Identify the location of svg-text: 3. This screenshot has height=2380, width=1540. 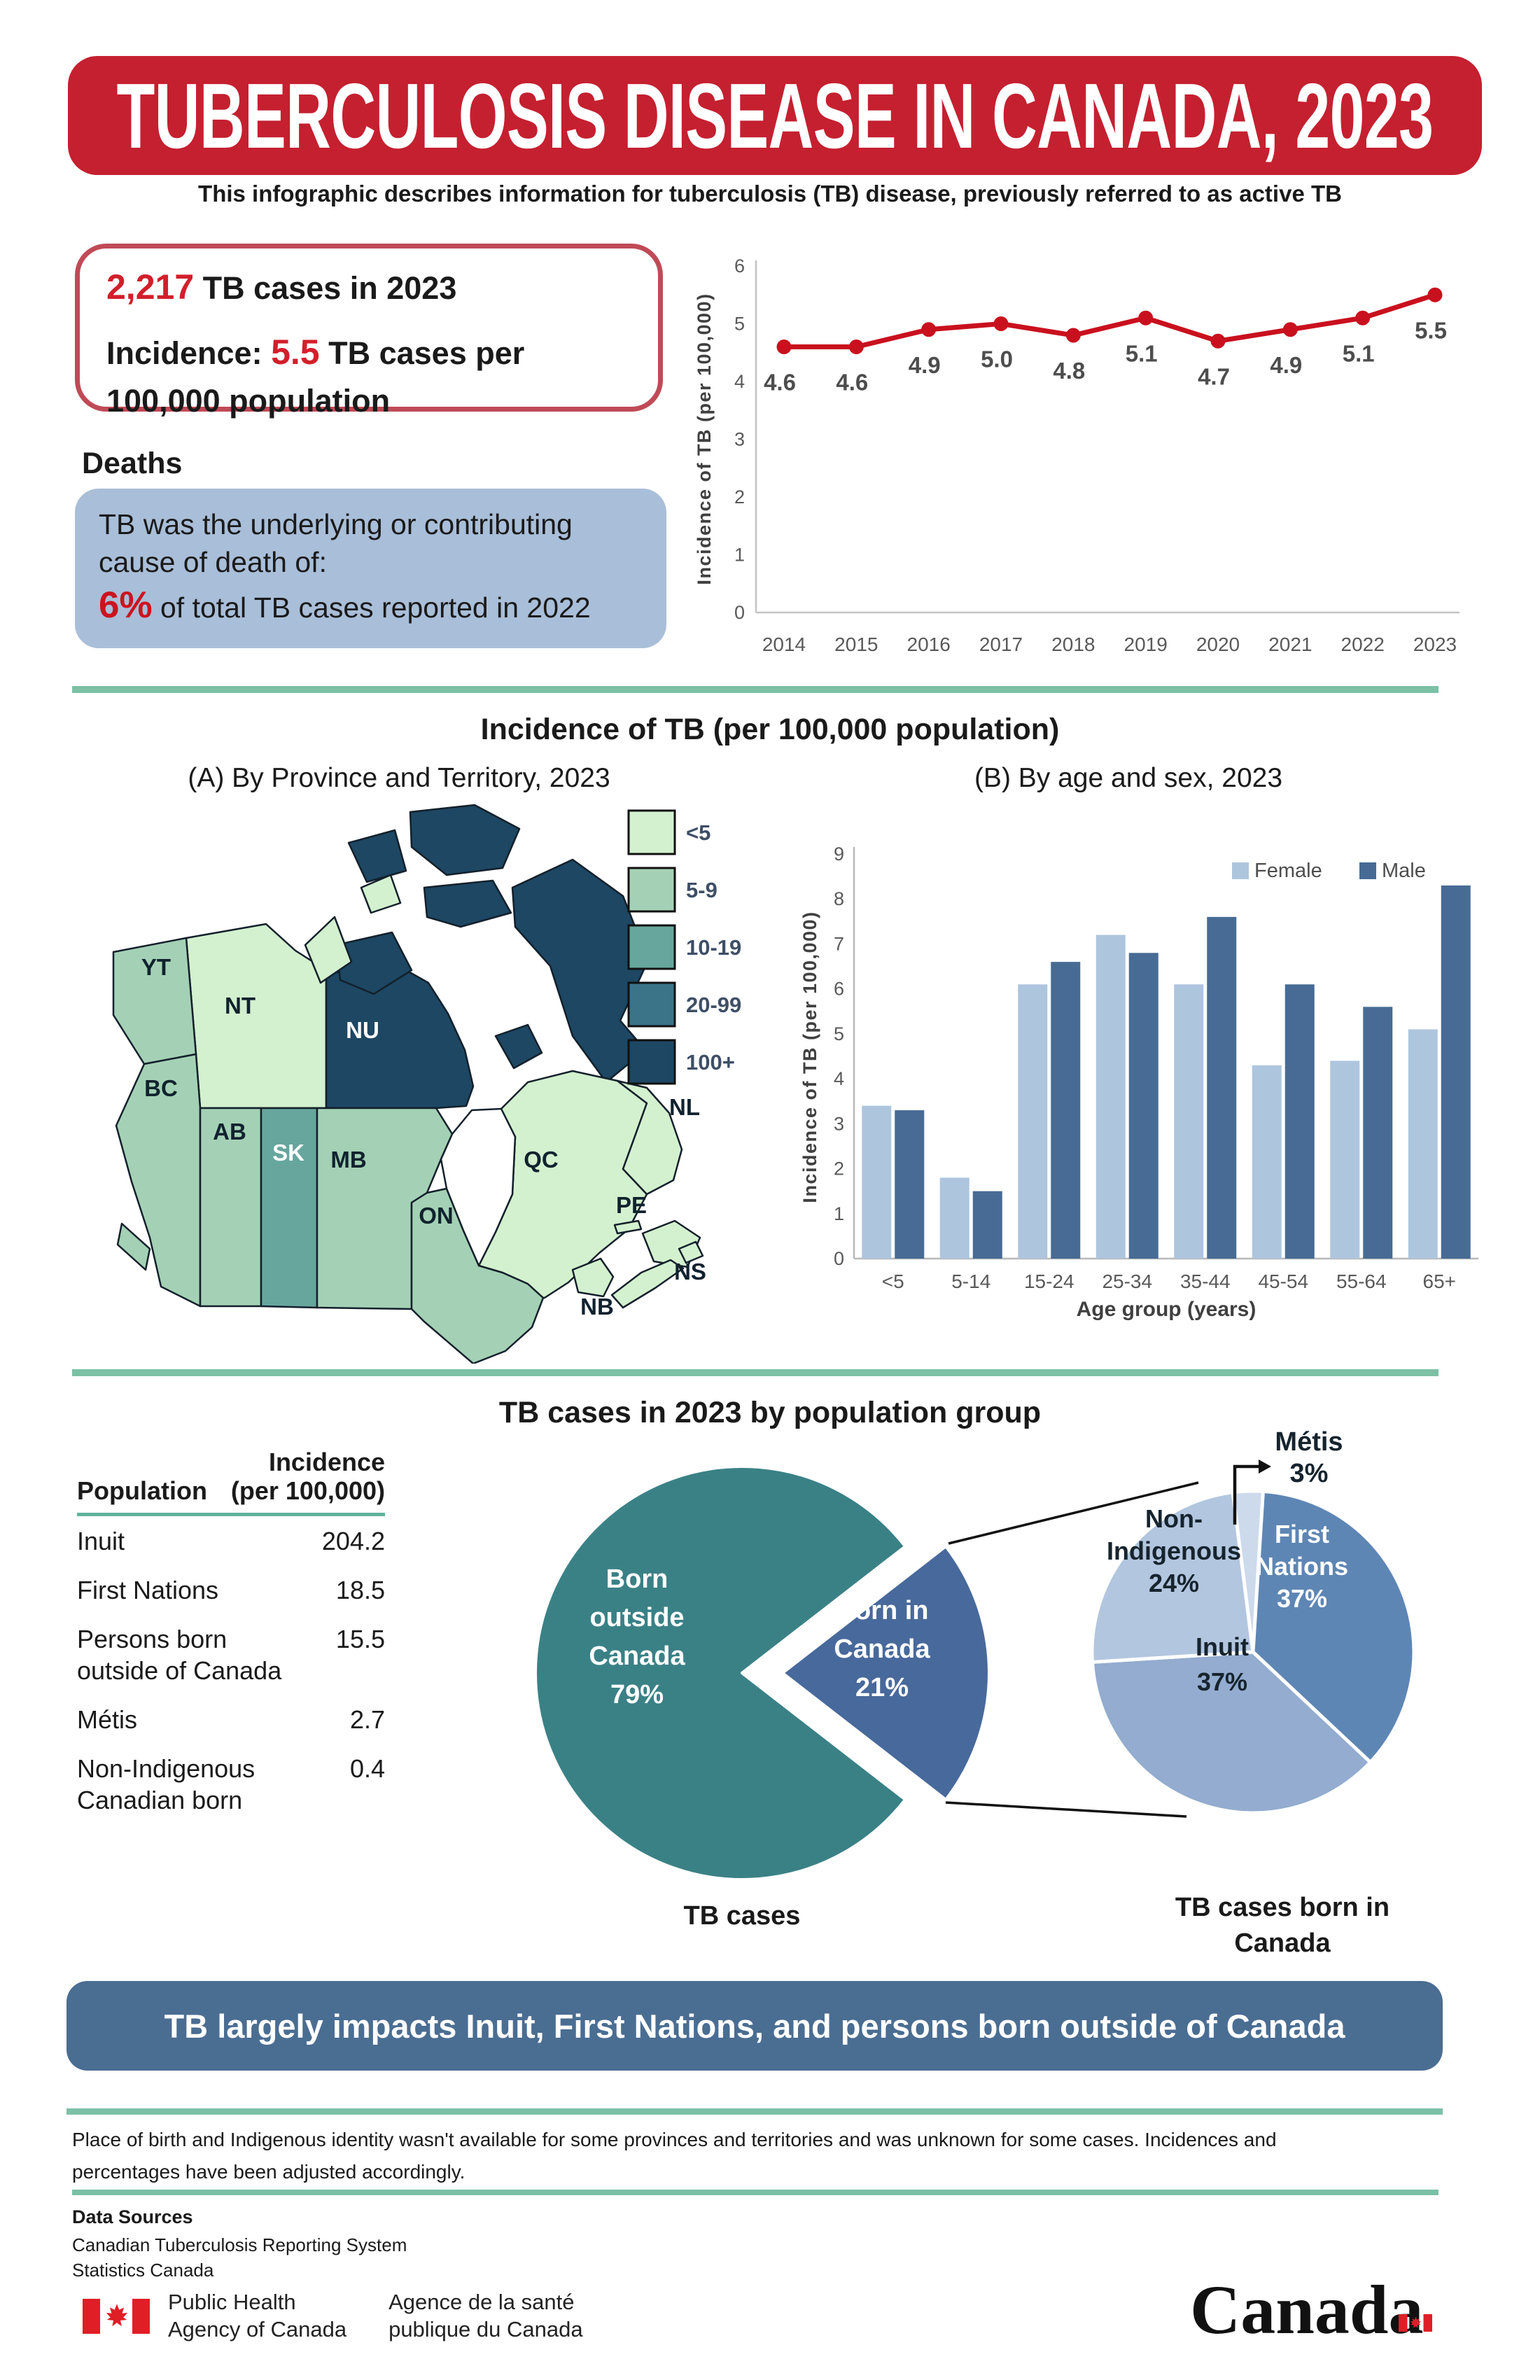
(839, 1123).